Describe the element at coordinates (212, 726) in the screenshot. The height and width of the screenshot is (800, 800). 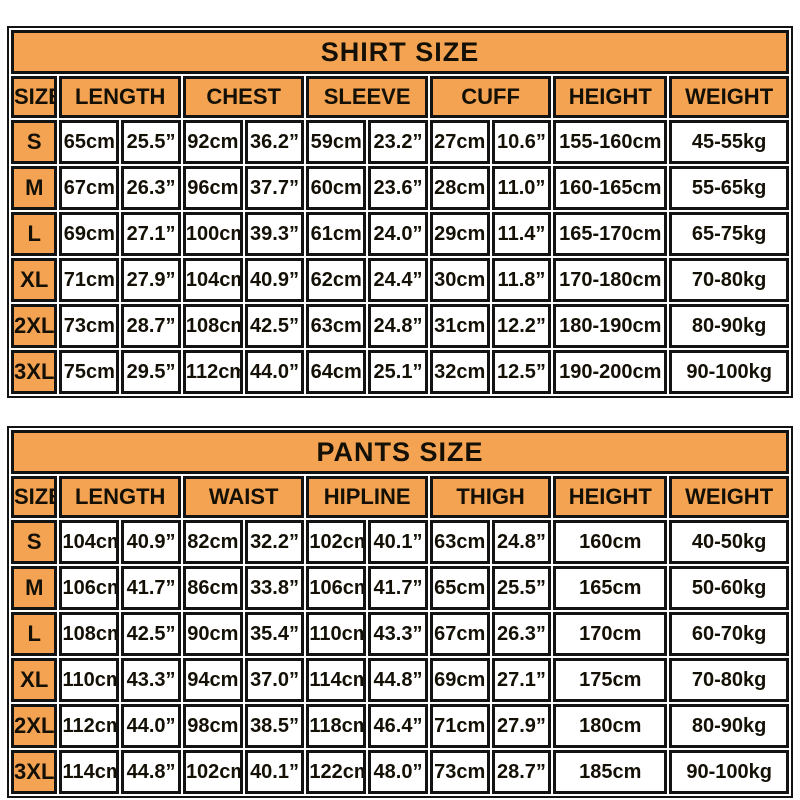
I see `value-cell: 98cm` at that location.